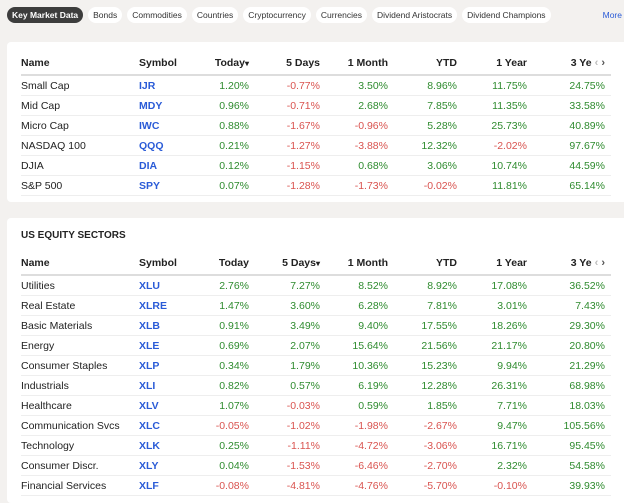 This screenshot has height=503, width=624. I want to click on performance-value: -1.15%, so click(290, 165).